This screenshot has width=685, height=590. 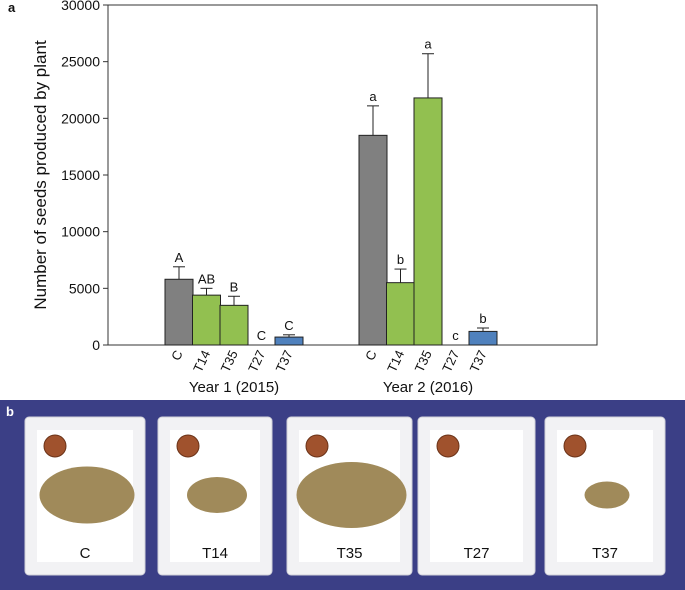 I want to click on y-tick-label: 25000, so click(x=80, y=62).